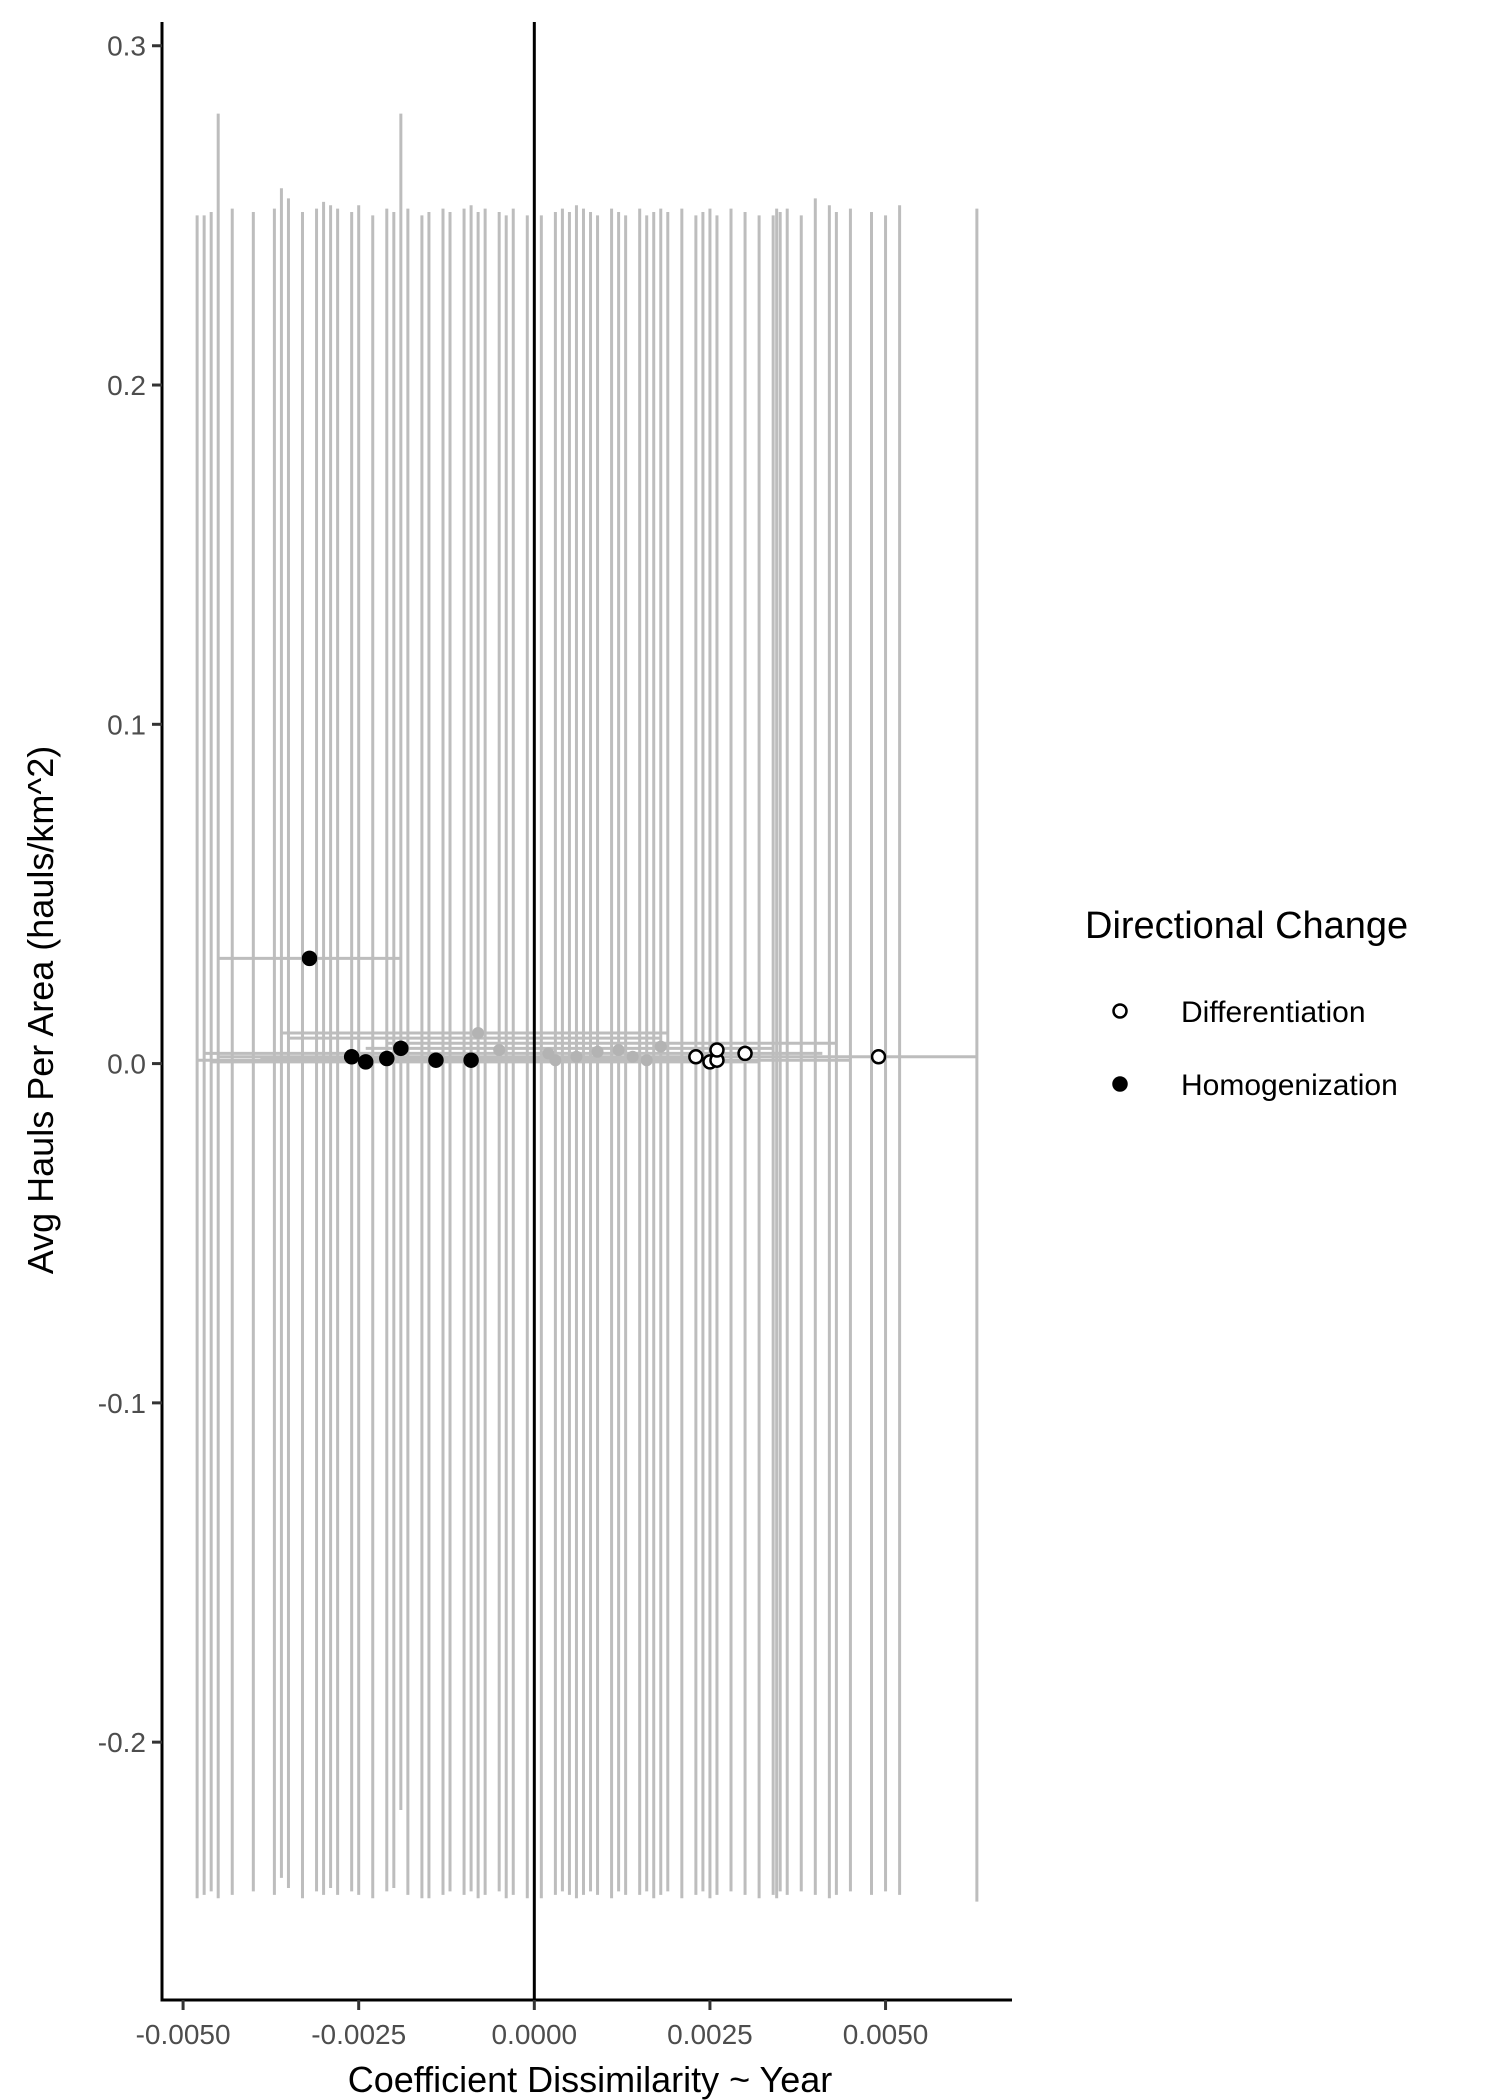 The height and width of the screenshot is (2100, 1500). Describe the element at coordinates (534, 2034) in the screenshot. I see `x-tick-label: 0.0000` at that location.